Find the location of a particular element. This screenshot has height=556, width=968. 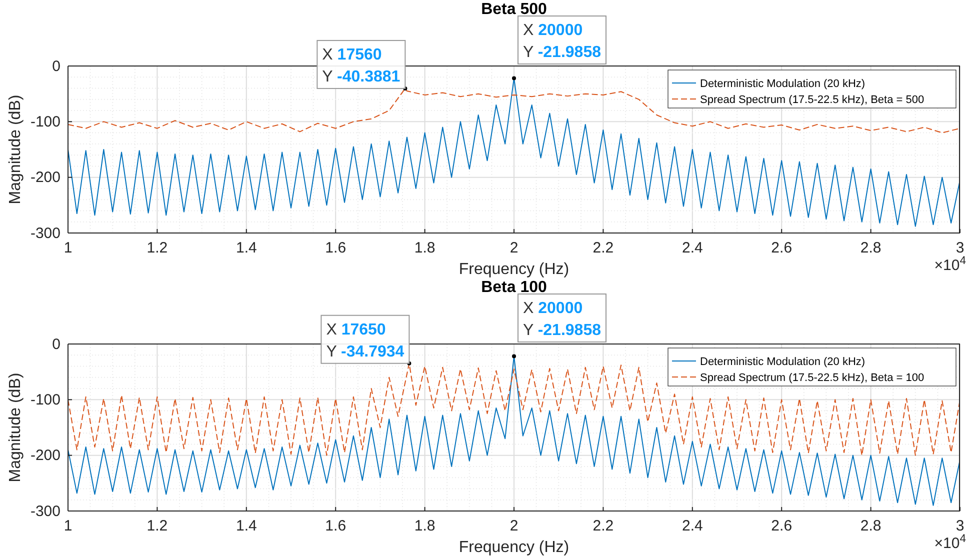

annotation: X 17650 Y -34.7934 is located at coordinates (365, 340).